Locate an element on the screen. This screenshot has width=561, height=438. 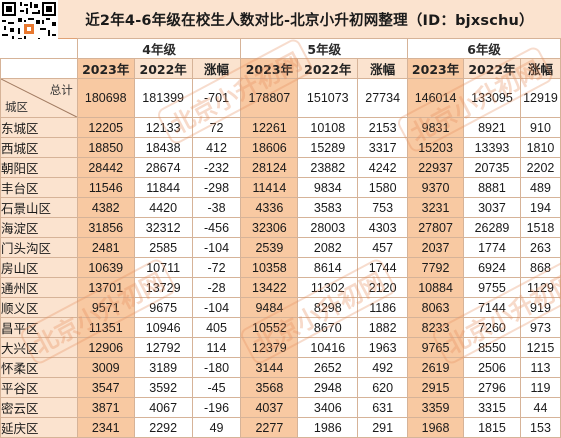
table-cell: 10358 is located at coordinates (269, 267).